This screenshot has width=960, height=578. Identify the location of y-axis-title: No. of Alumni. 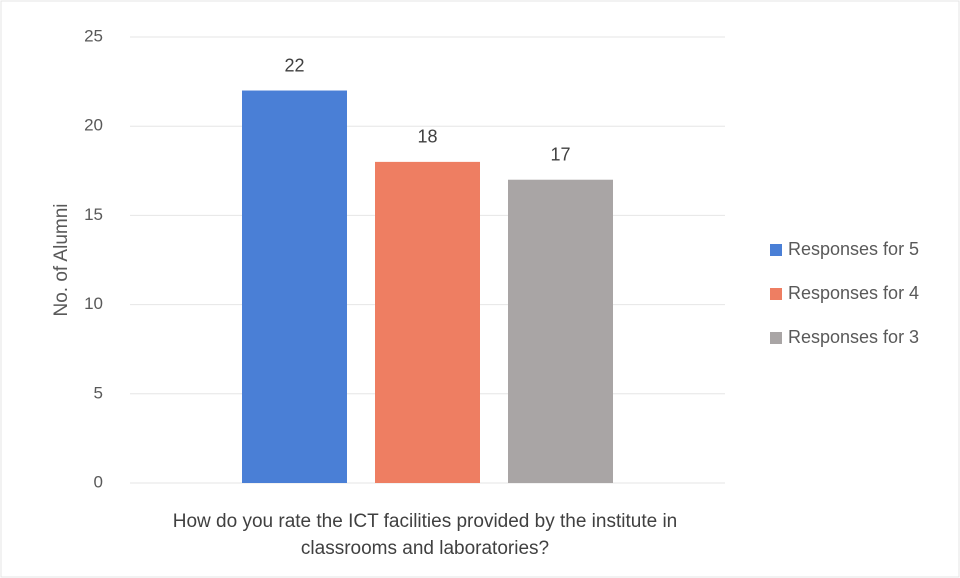
(61, 260).